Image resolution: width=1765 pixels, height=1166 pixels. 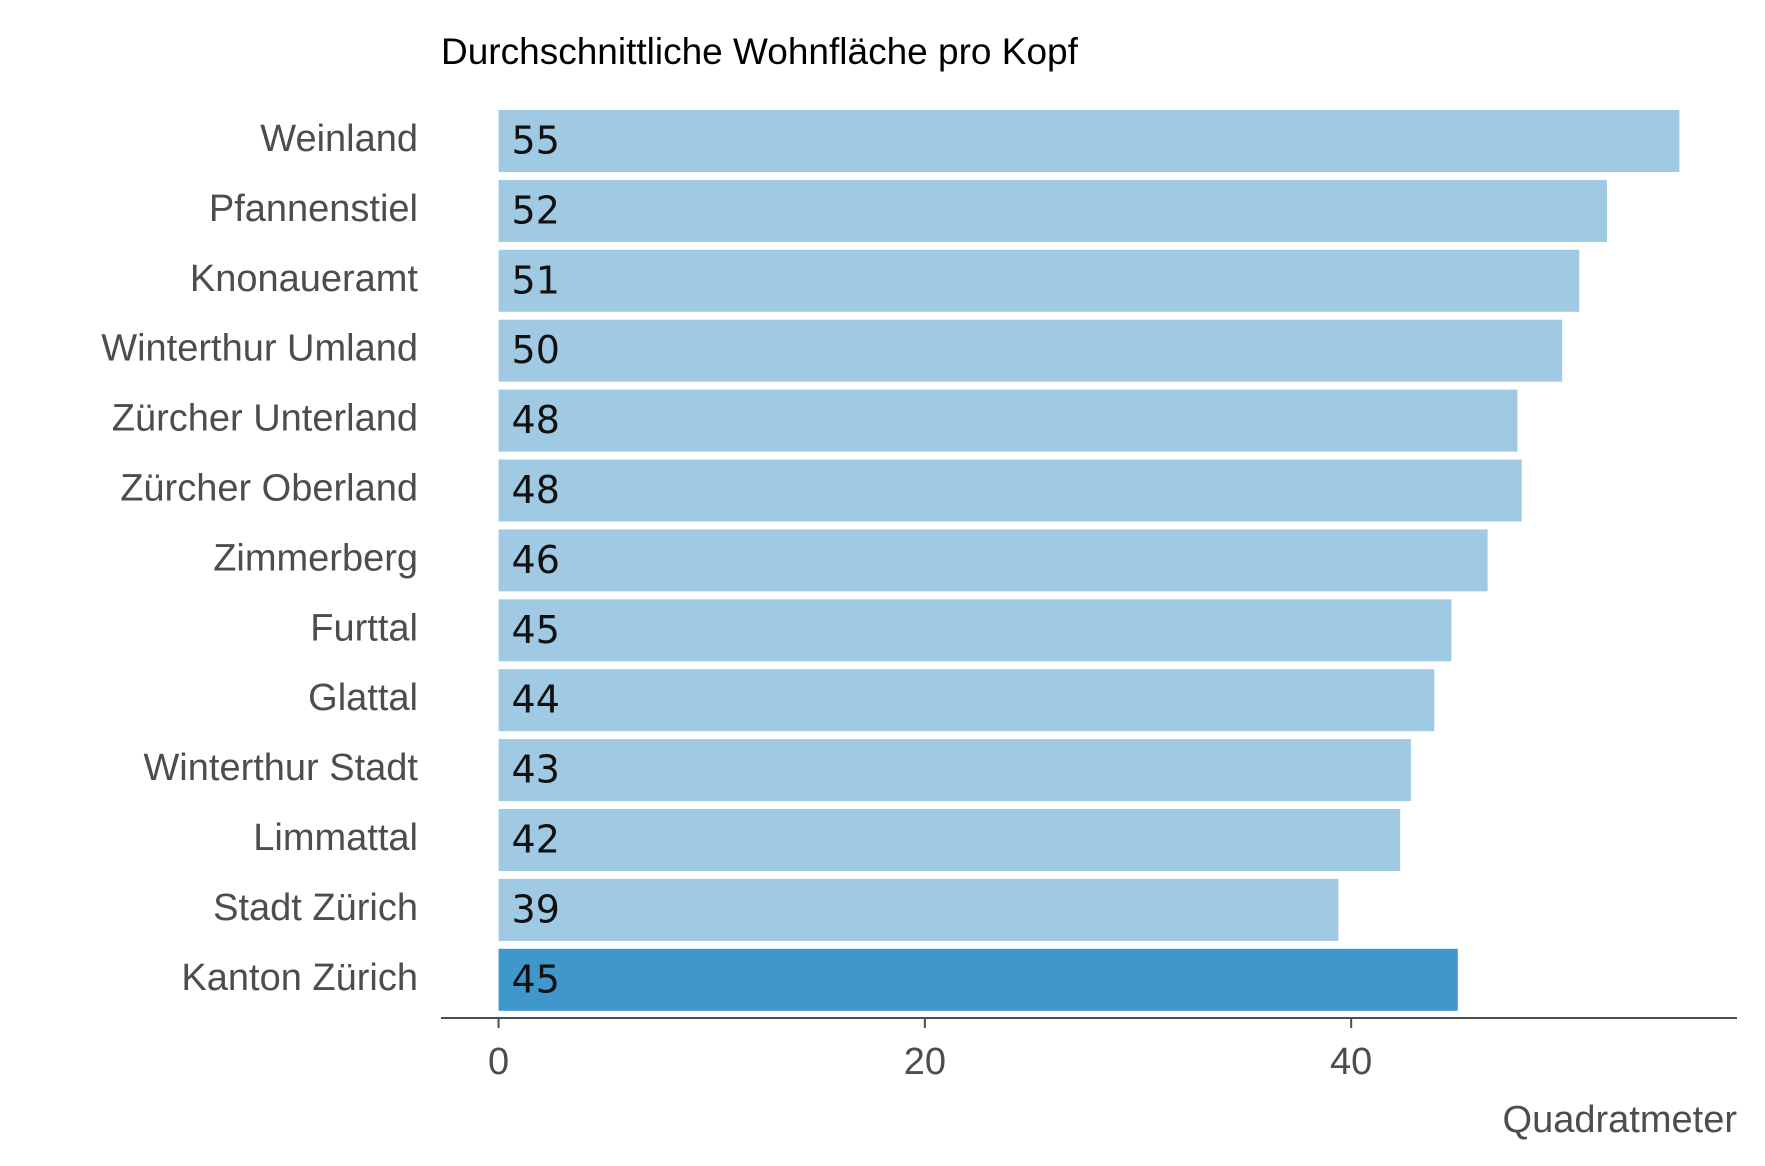 I want to click on data-label: 46, so click(x=536, y=560).